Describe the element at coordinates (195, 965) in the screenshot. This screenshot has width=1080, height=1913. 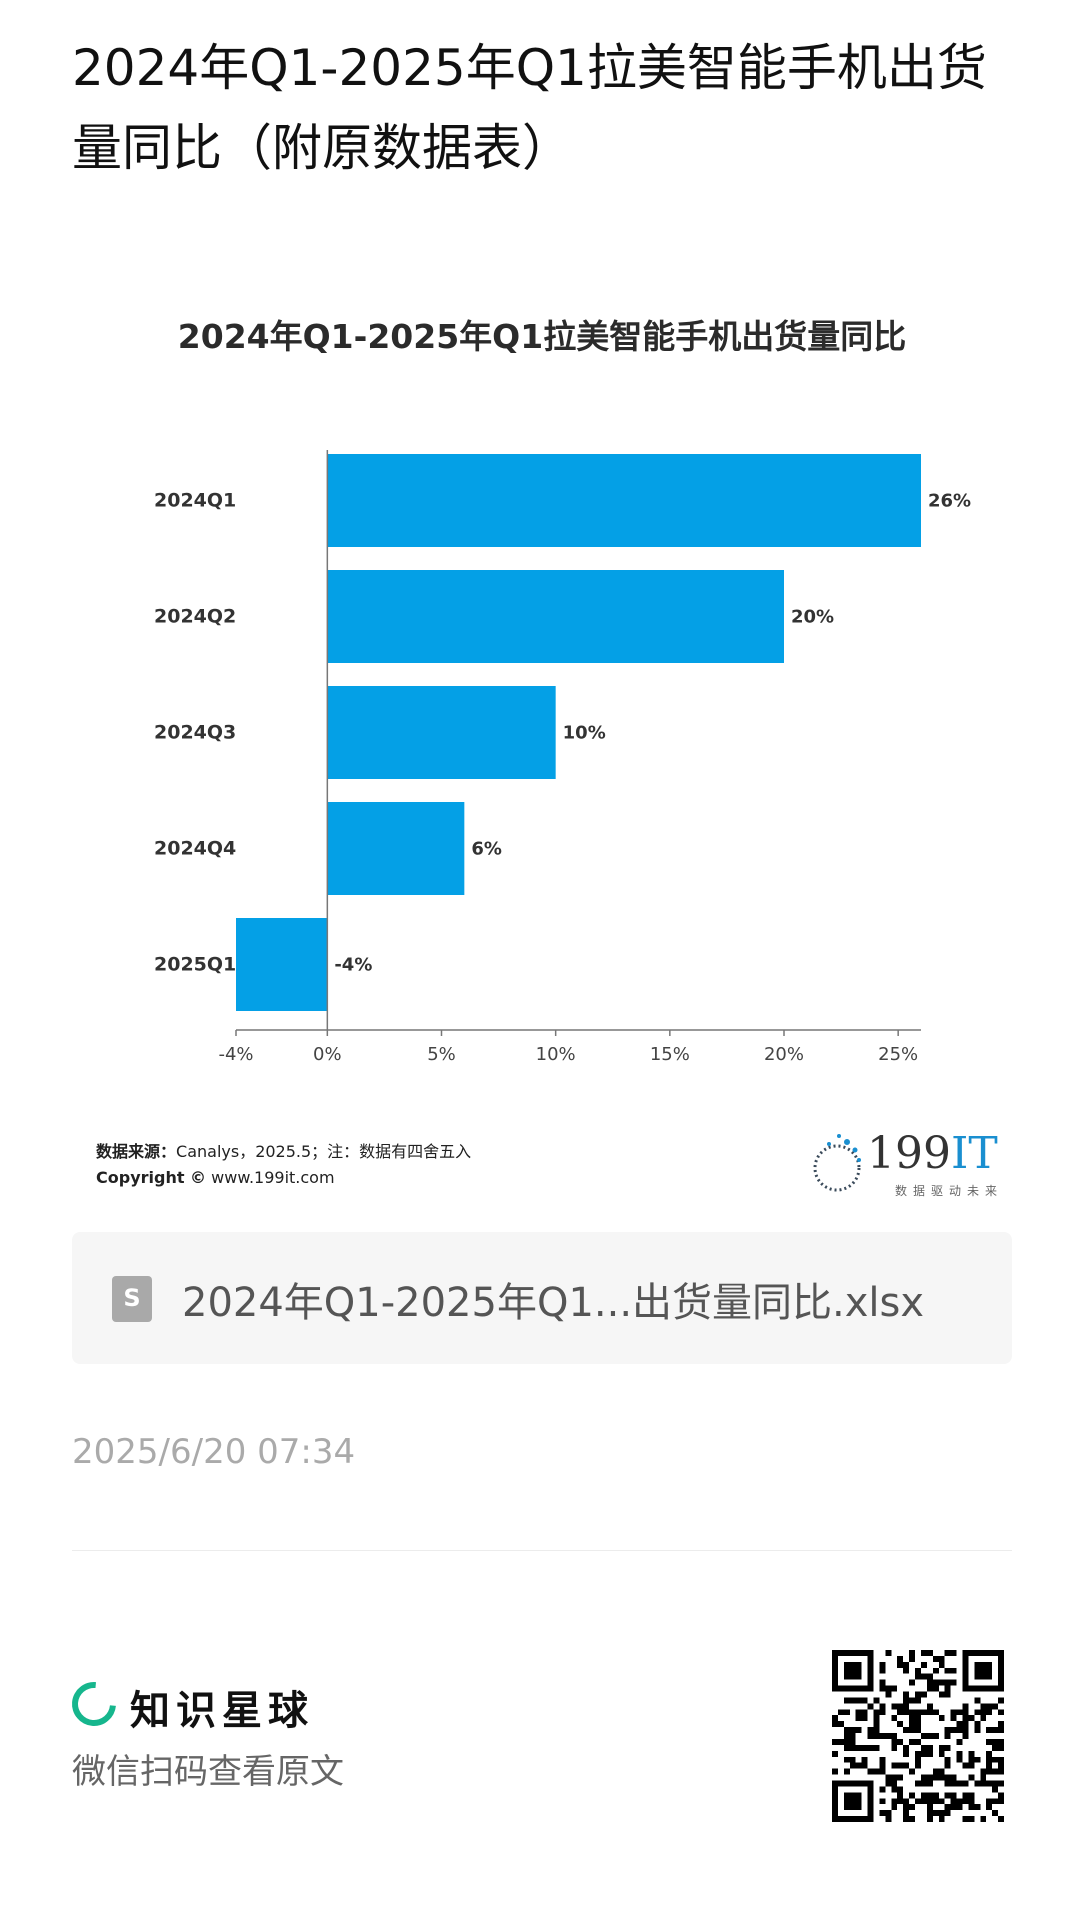
I see `category-label-2025Q1: 2025Q1` at that location.